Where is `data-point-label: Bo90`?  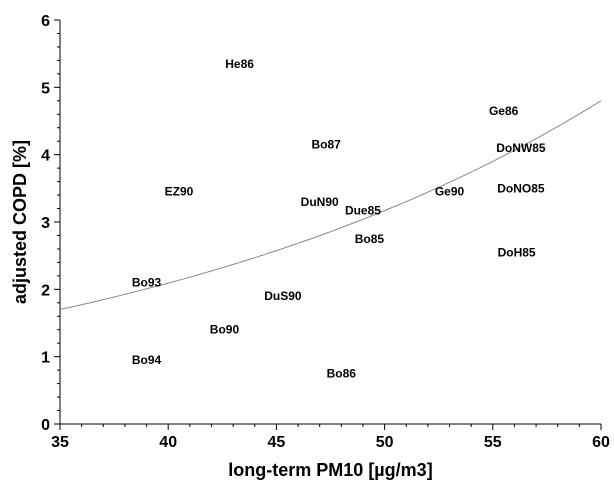 data-point-label: Bo90 is located at coordinates (225, 330).